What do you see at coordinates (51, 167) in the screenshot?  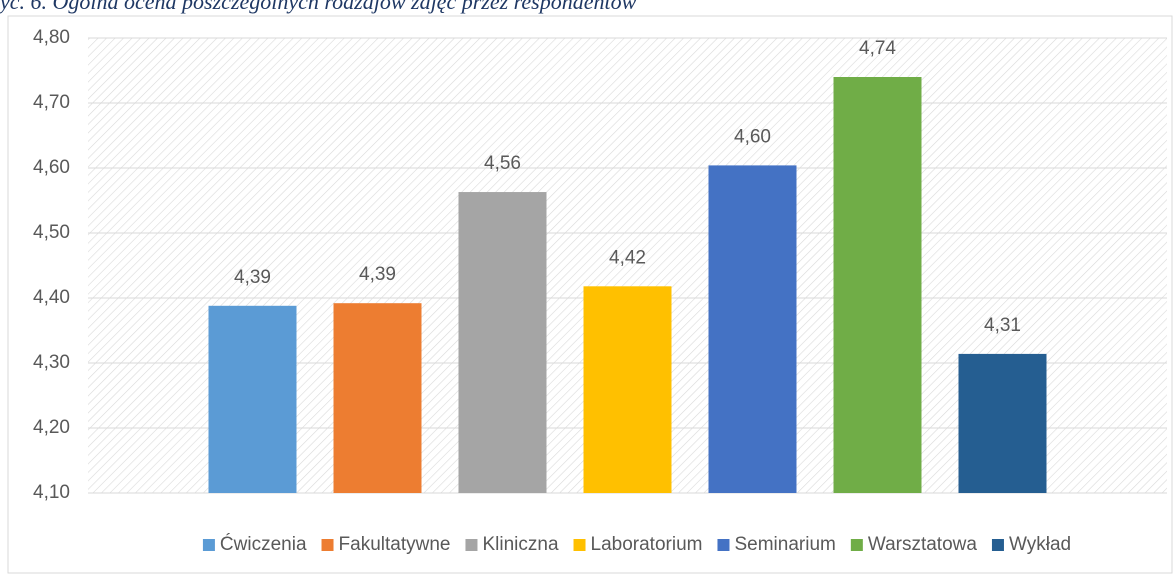 I see `y-tick-label: 4,60` at bounding box center [51, 167].